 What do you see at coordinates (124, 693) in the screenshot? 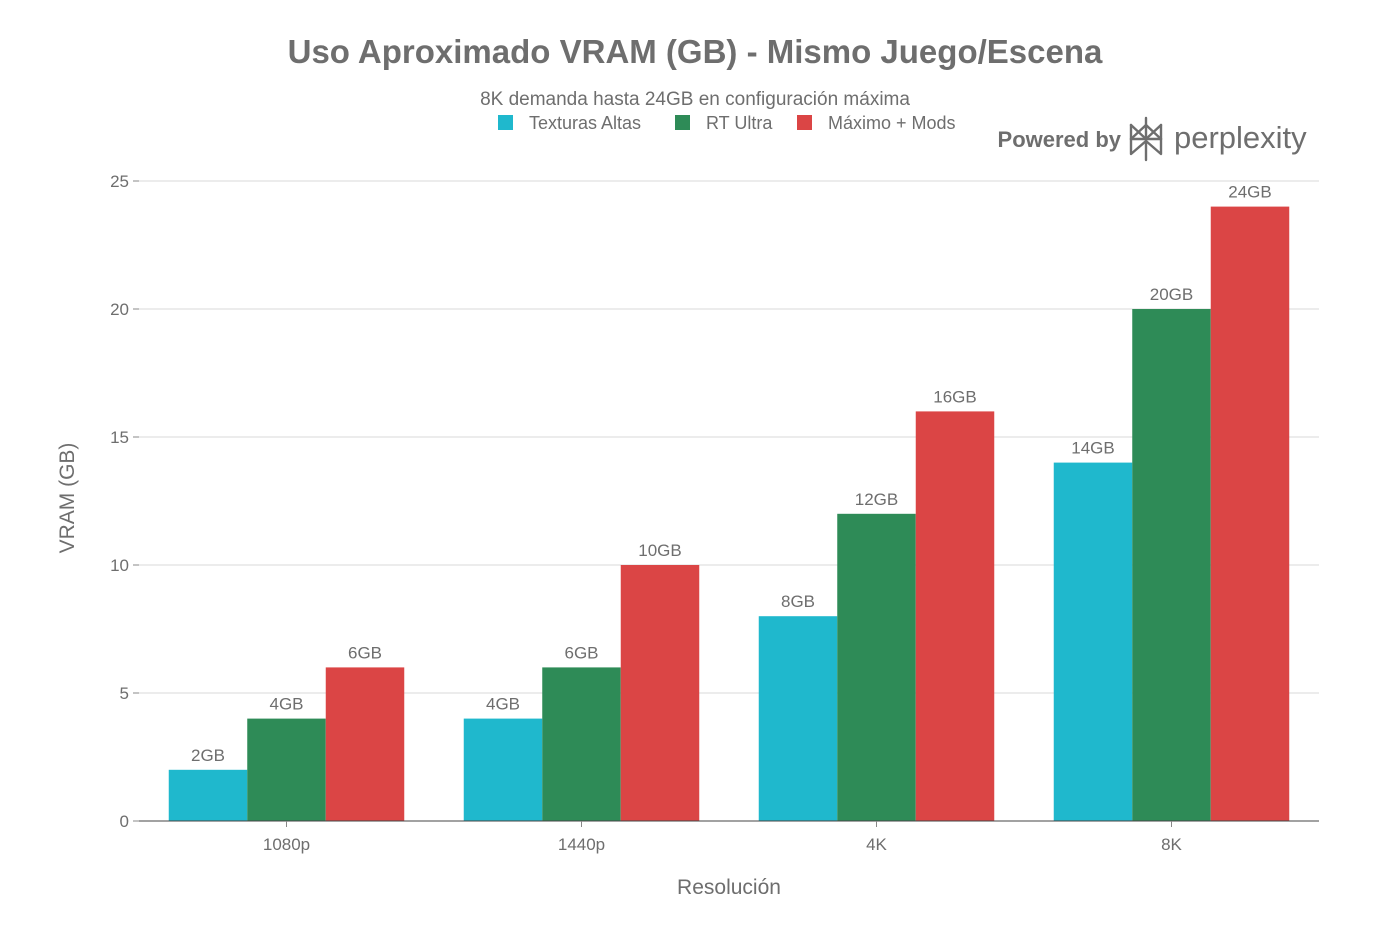
I see `y-tick-label-5: 5` at bounding box center [124, 693].